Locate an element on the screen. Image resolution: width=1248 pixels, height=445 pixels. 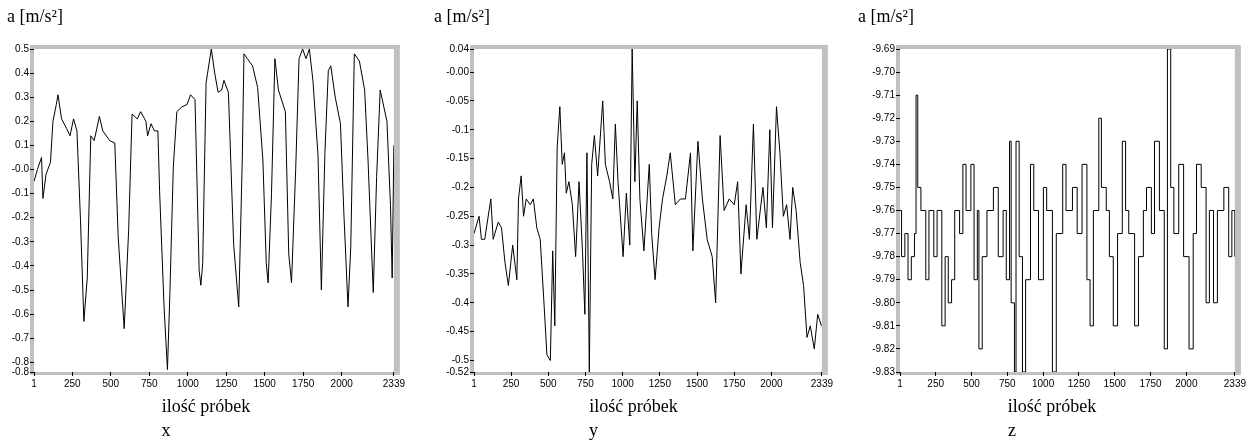
y-tick-label: 0.1 is located at coordinates (22, 145).